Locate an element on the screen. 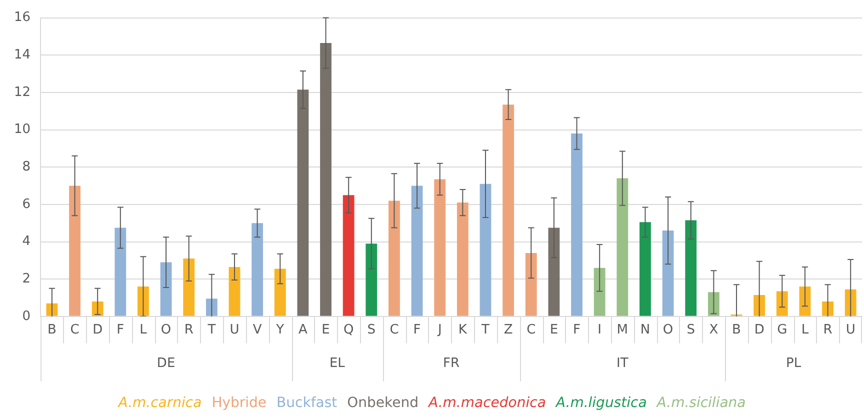 The height and width of the screenshot is (419, 864). x-tick-label: Y is located at coordinates (279, 330).